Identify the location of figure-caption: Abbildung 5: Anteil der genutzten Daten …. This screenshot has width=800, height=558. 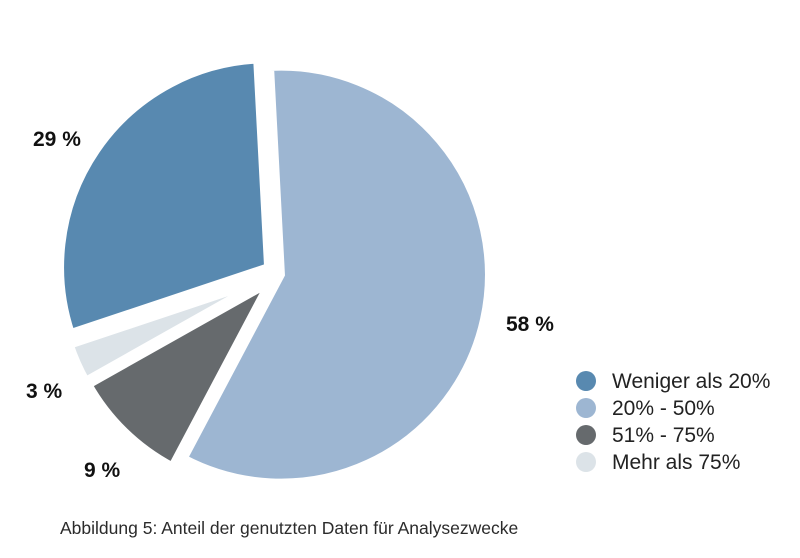
(289, 528).